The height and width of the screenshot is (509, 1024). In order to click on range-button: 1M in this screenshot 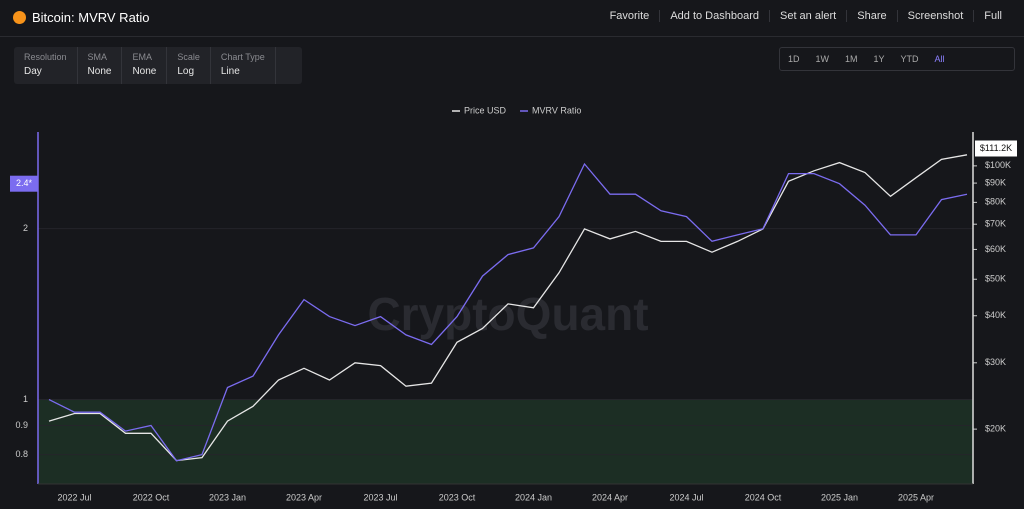, I will do `click(851, 59)`.